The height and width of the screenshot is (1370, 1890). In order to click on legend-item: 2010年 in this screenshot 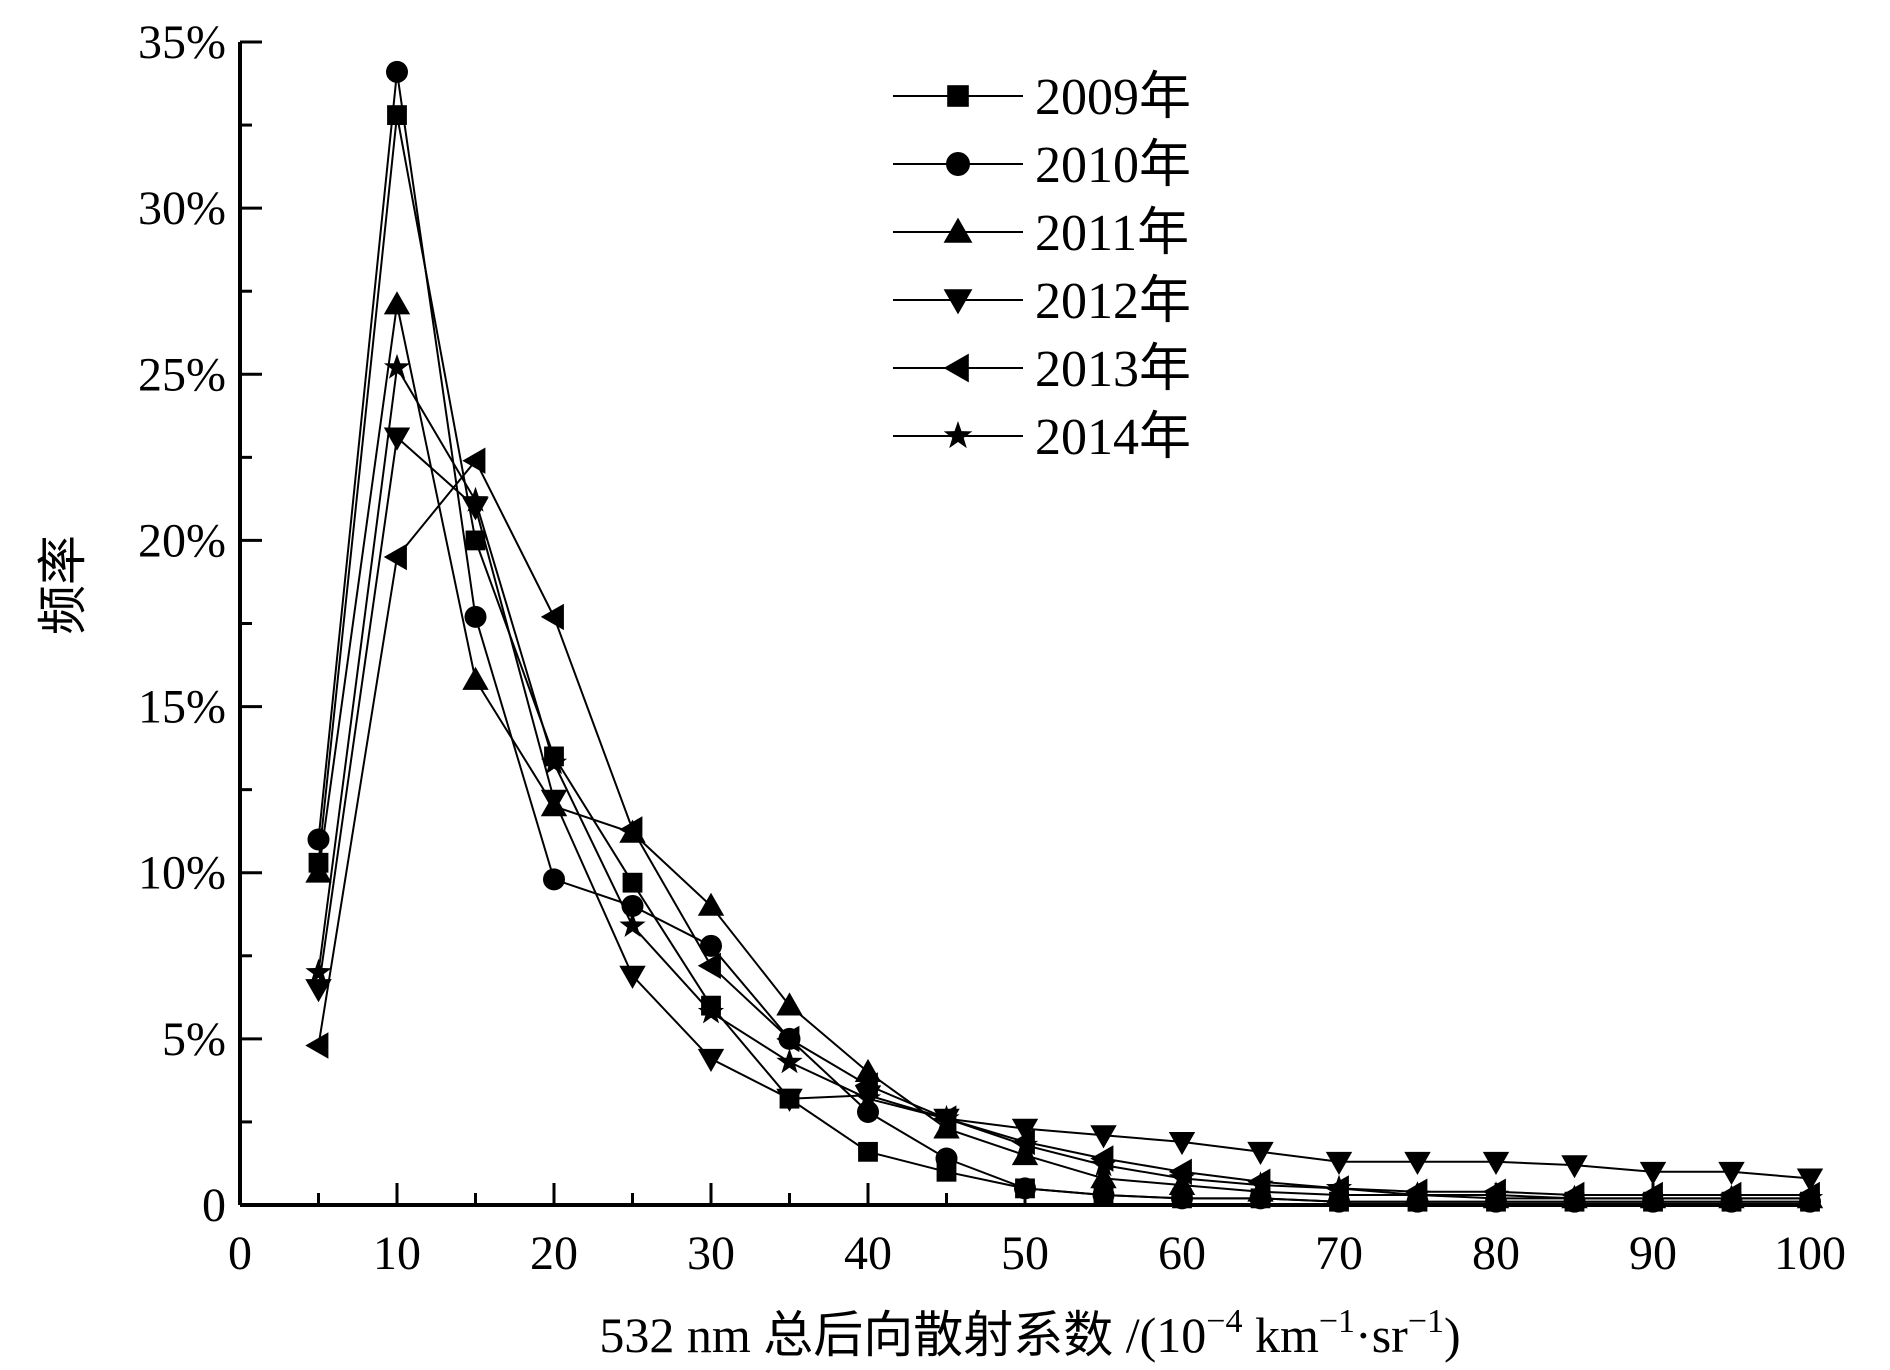, I will do `click(1042, 165)`.